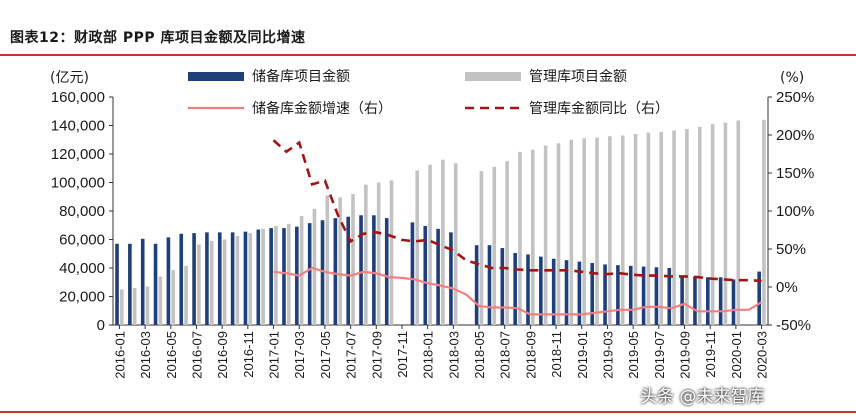 The image size is (856, 417). I want to click on right-tick-label: 200%, so click(795, 135).